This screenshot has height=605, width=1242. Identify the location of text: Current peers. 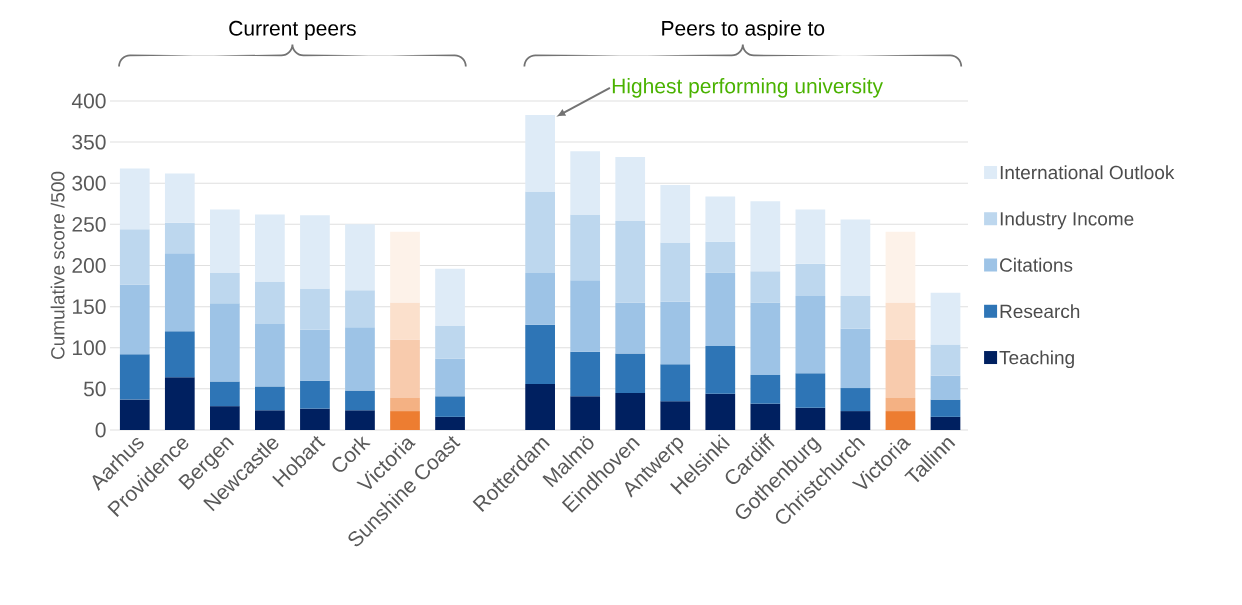
(292, 30).